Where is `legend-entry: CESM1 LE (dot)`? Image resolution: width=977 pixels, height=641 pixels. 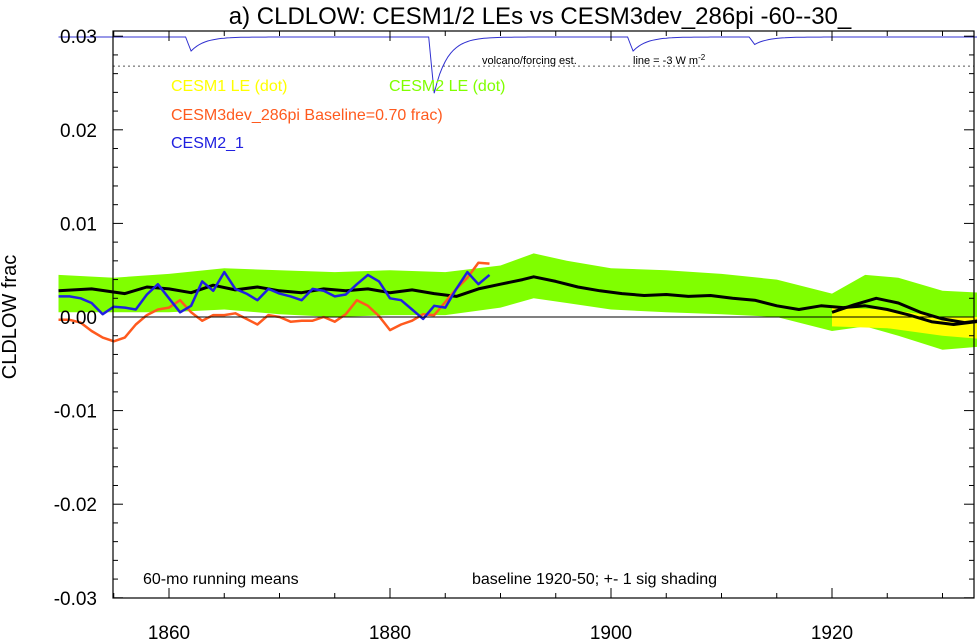
legend-entry: CESM1 LE (dot) is located at coordinates (229, 86).